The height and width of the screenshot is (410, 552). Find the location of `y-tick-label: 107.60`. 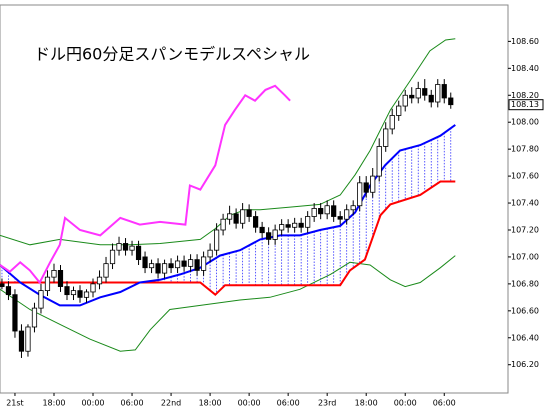

y-tick-label: 107.60 is located at coordinates (525, 176).